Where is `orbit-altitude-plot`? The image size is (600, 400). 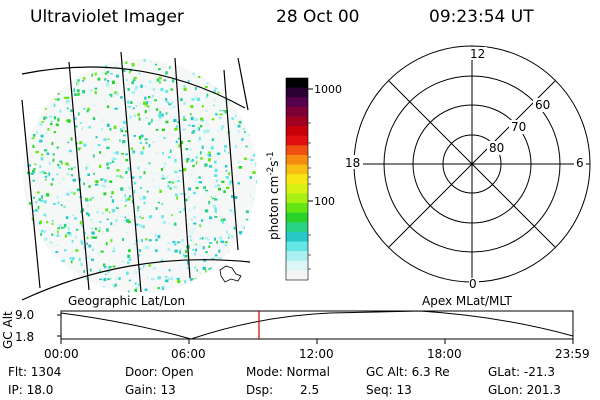
orbit-altitude-plot is located at coordinates (315, 327).